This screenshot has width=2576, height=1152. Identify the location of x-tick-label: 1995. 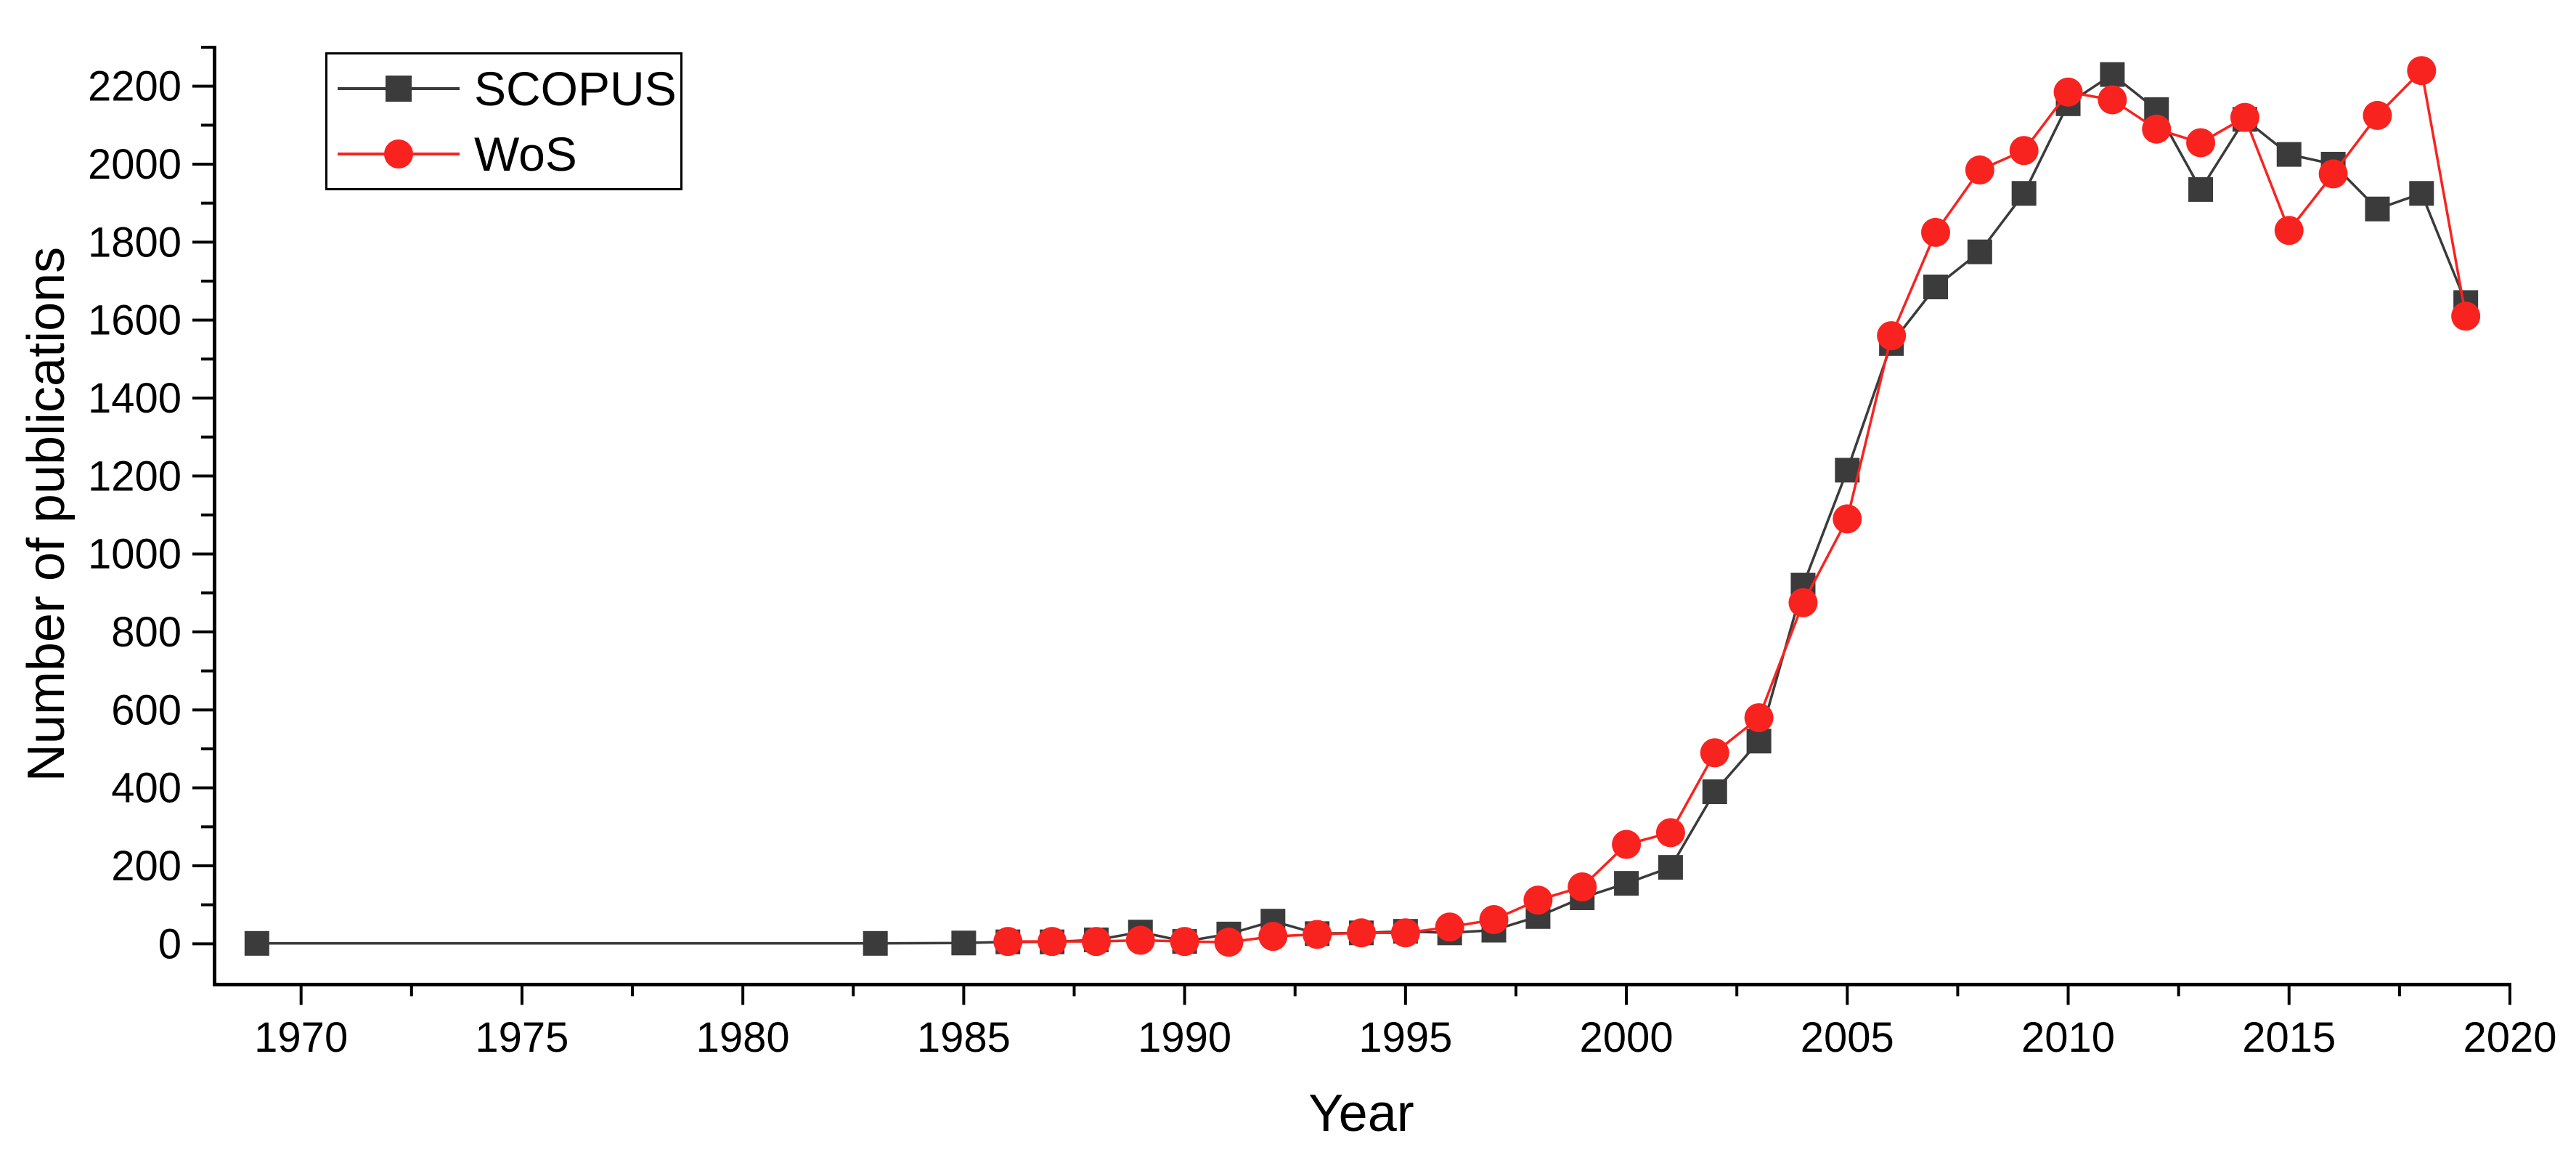
(1405, 1038).